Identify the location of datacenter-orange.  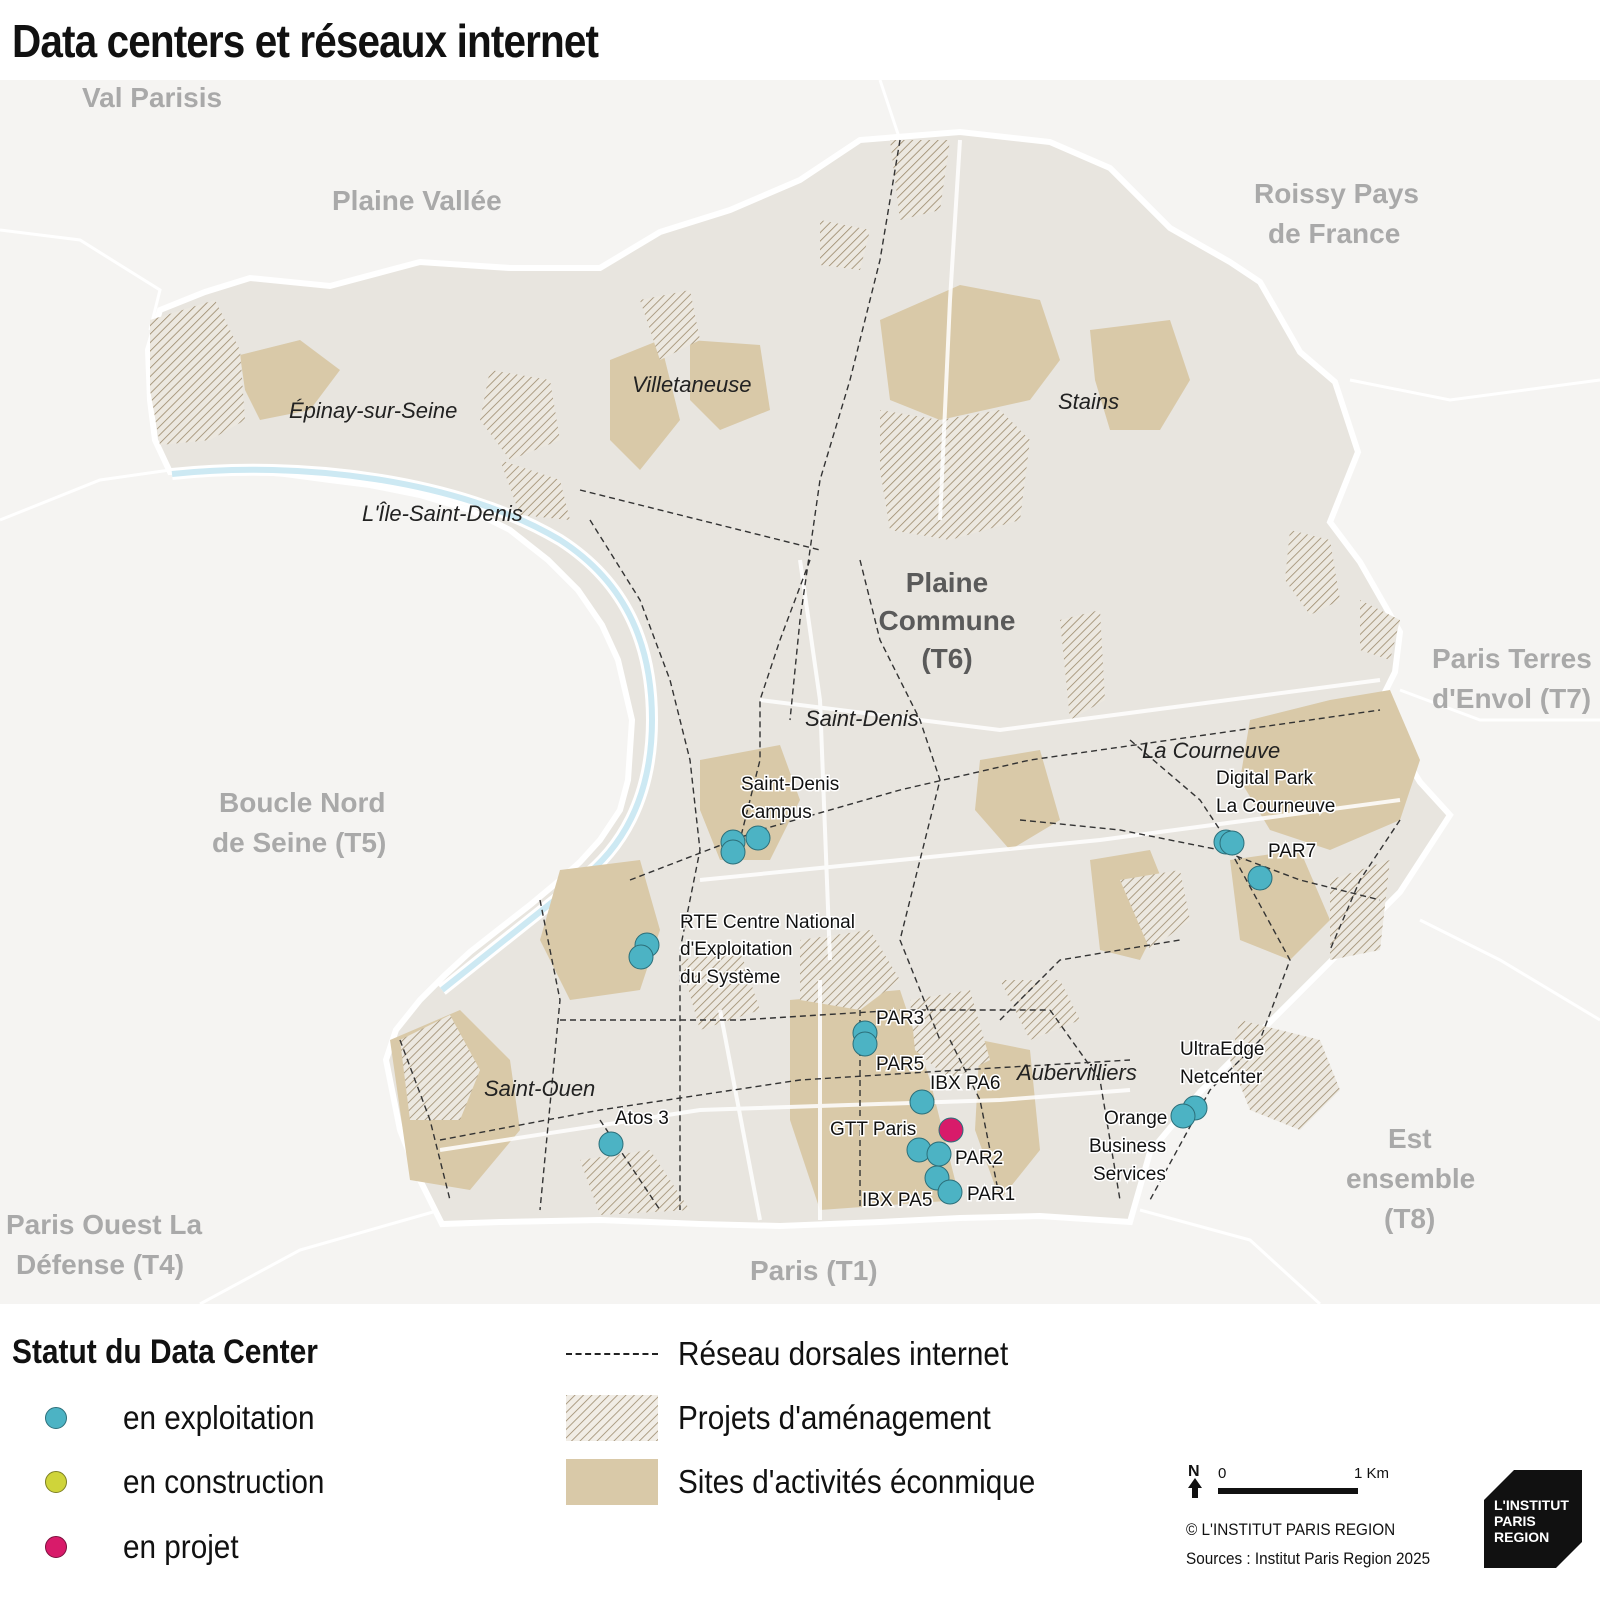
(1183, 1116).